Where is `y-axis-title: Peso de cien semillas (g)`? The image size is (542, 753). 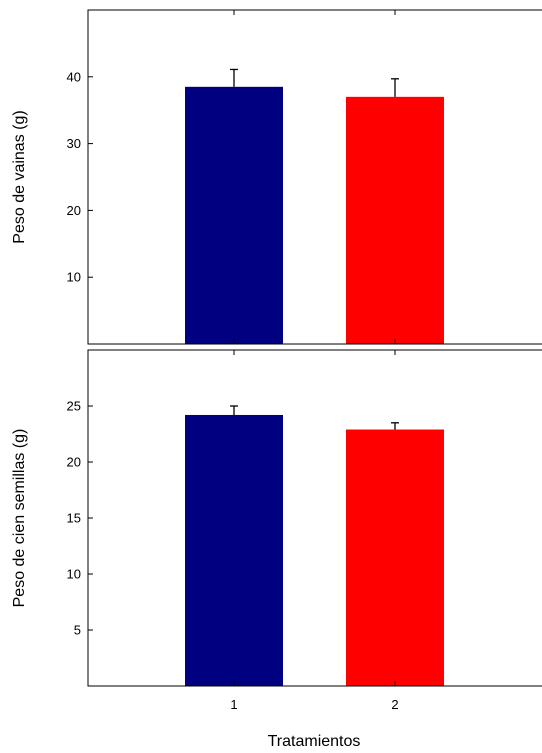
y-axis-title: Peso de cien semillas (g) is located at coordinates (19, 518).